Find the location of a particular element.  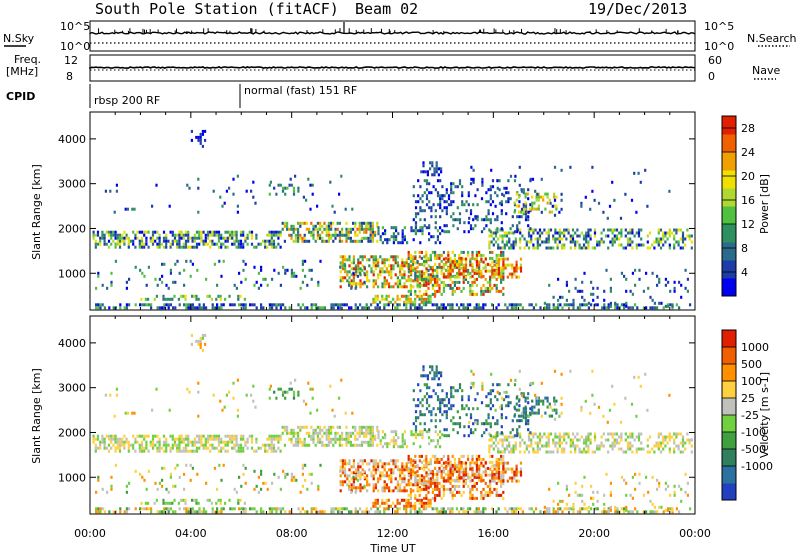

power-ytick-label-3: 4000 is located at coordinates (72, 139).